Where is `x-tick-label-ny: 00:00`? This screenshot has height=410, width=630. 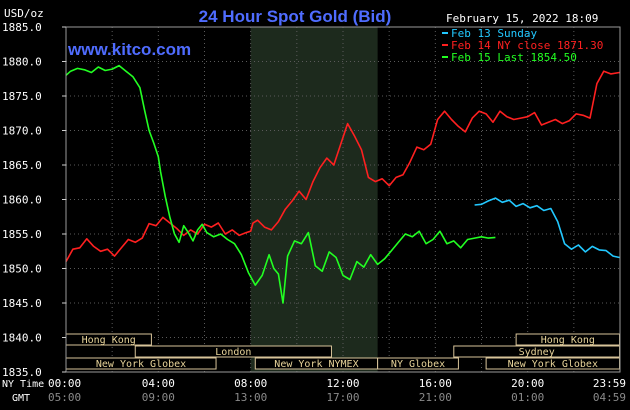
x-tick-label-ny: 00:00 is located at coordinates (64, 383).